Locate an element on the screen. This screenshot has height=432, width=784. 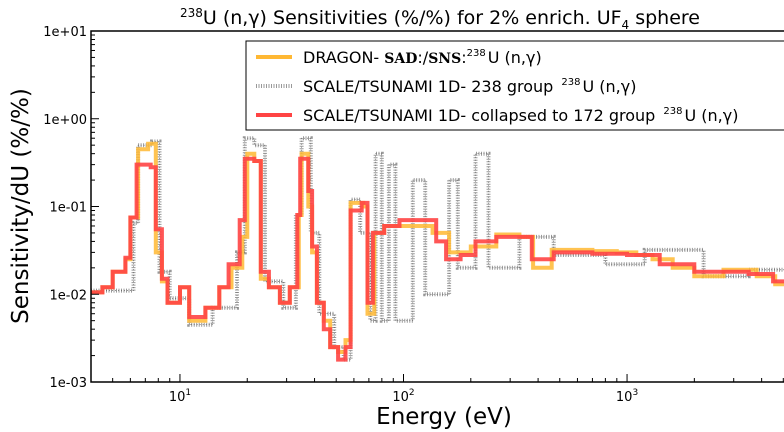
legend-box is located at coordinates (514, 85).